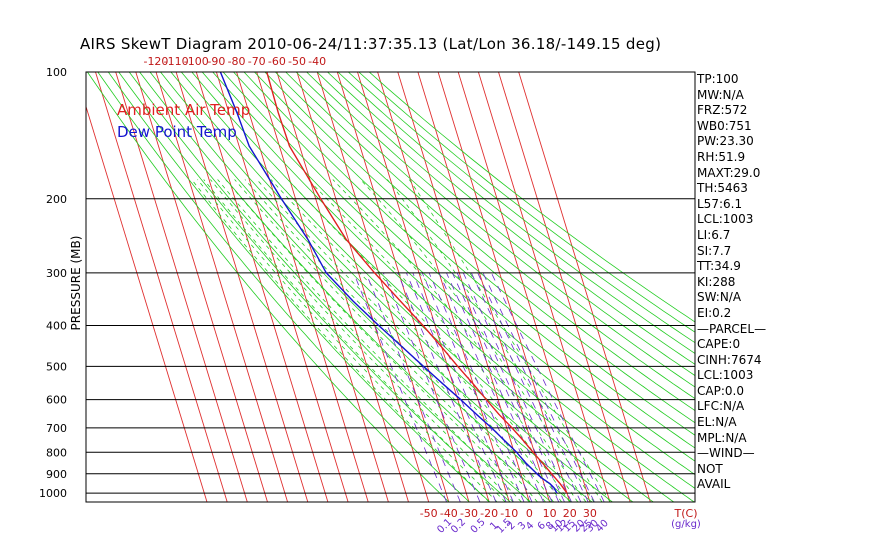 The height and width of the screenshot is (560, 870). What do you see at coordinates (722, 110) in the screenshot?
I see `stat-frz: FRZ:572` at bounding box center [722, 110].